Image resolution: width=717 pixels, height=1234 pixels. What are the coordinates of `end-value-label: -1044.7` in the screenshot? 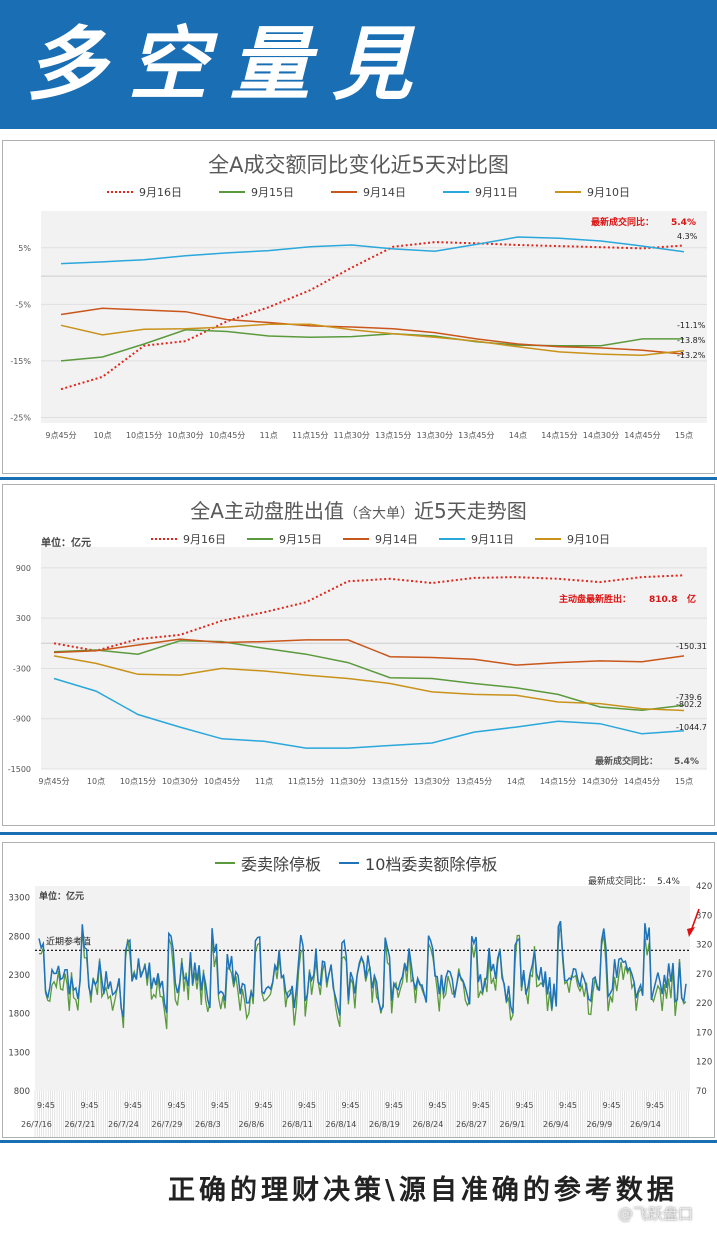 It's located at (691, 727).